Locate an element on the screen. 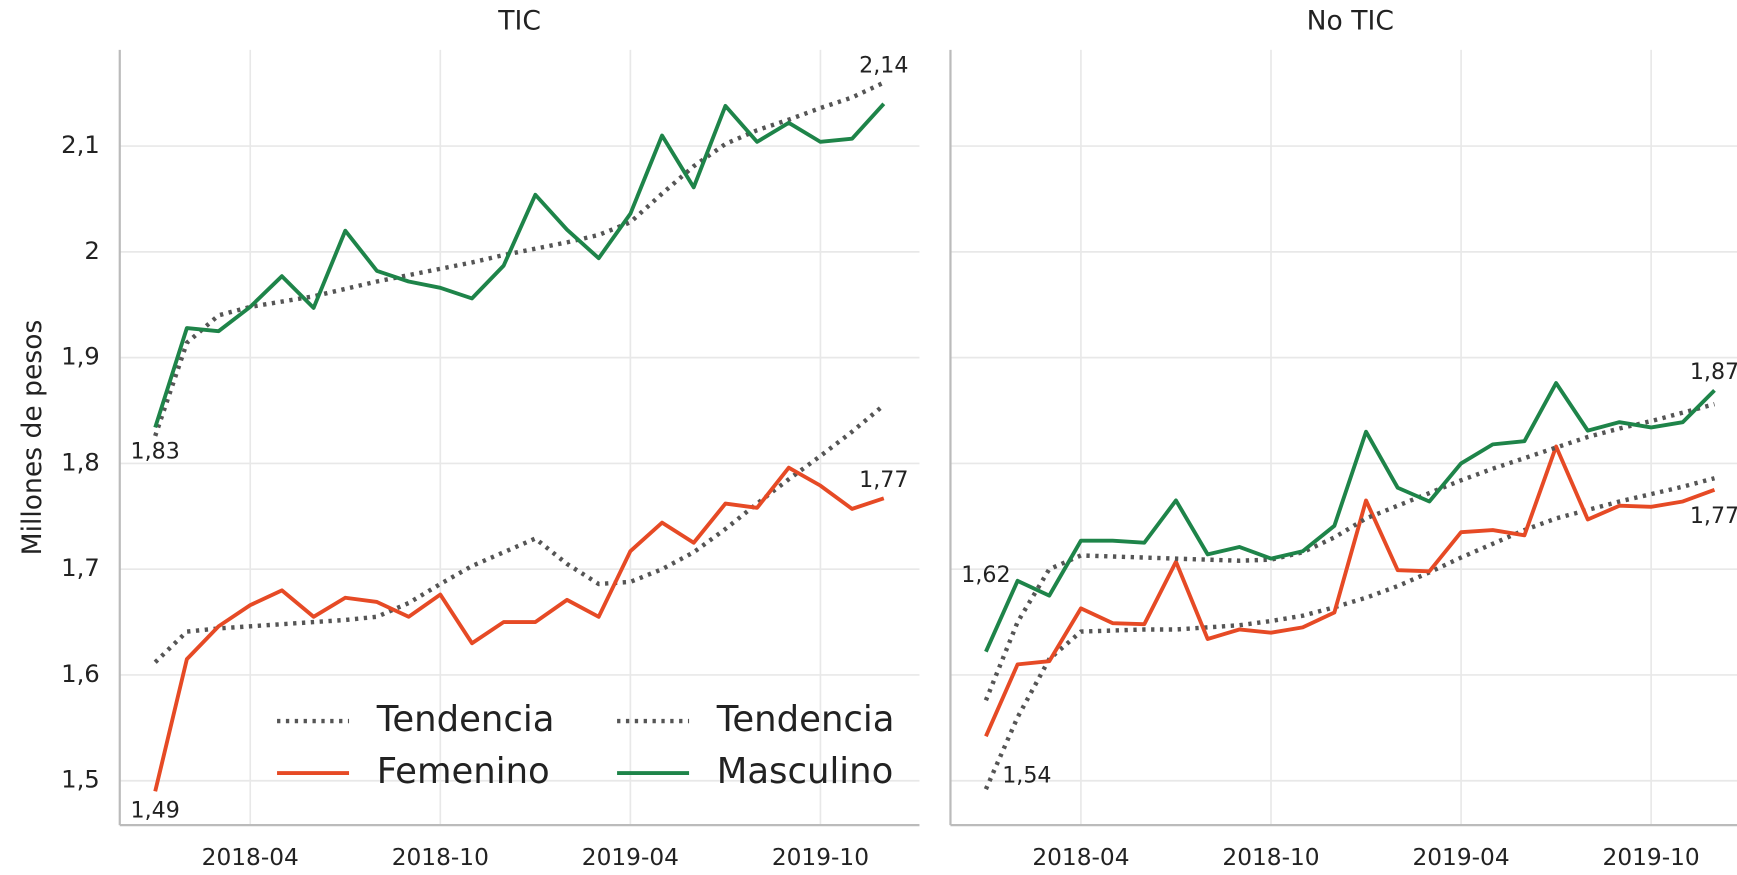  legend-label: Masculino is located at coordinates (805, 771).